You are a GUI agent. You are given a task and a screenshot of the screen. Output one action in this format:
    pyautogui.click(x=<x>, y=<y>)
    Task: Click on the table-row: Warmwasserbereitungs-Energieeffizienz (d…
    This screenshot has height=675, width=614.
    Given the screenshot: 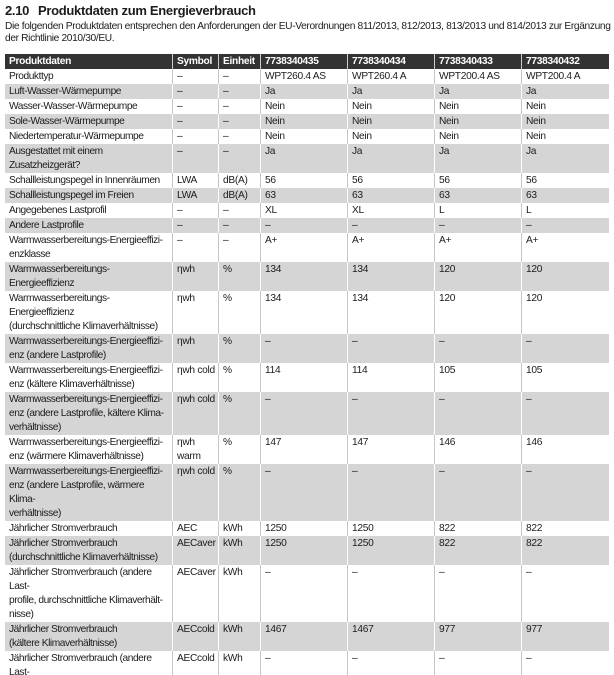 What is the action you would take?
    pyautogui.click(x=307, y=312)
    